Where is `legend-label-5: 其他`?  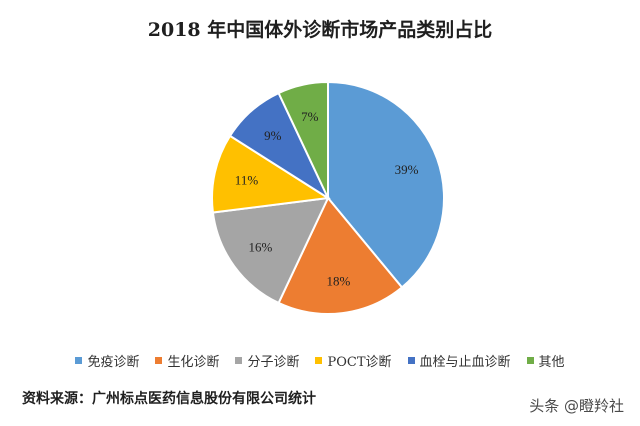
legend-label-5: 其他 is located at coordinates (551, 362).